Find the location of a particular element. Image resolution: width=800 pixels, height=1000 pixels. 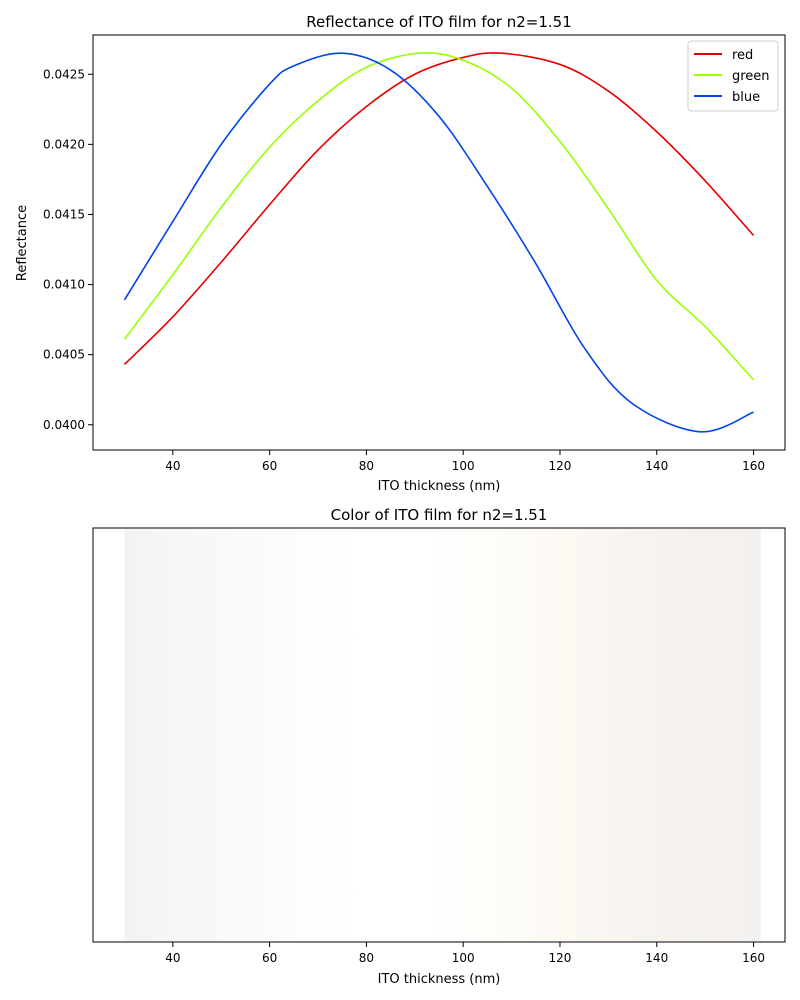

y-tick-label: 0.0420 is located at coordinates (64, 144).